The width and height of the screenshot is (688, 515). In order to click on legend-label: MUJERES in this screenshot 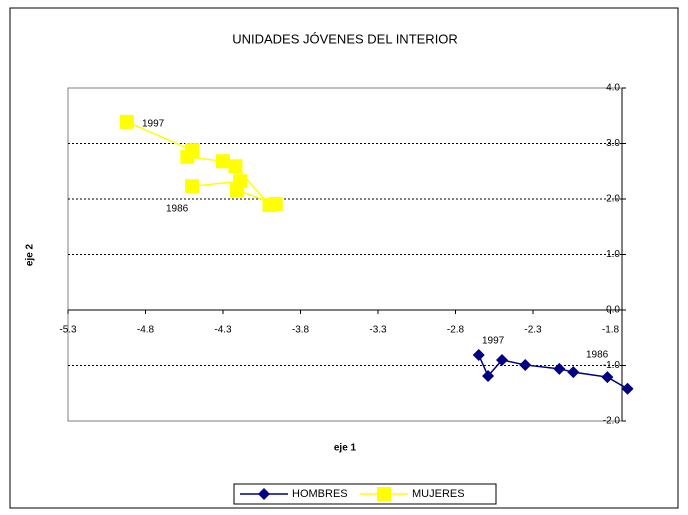, I will do `click(438, 494)`.